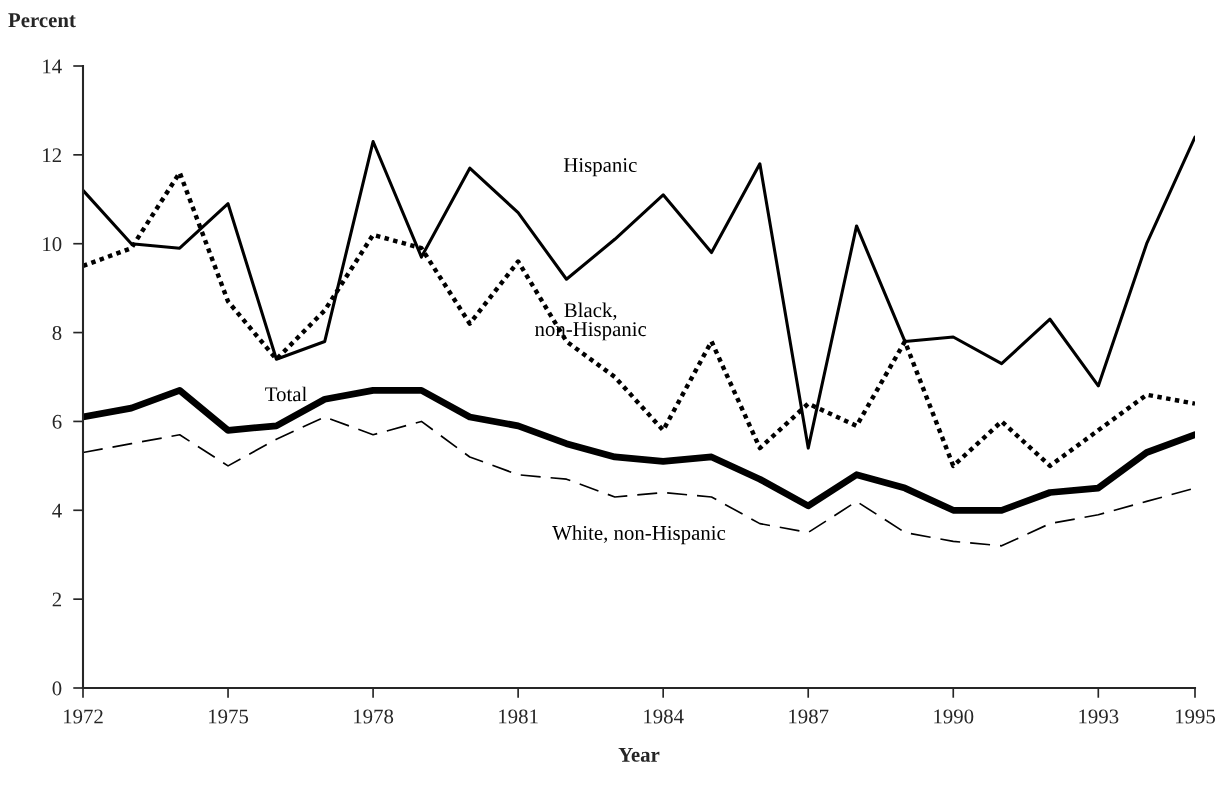 This screenshot has height=791, width=1230. What do you see at coordinates (229, 716) in the screenshot?
I see `x-tick-label: 1975` at bounding box center [229, 716].